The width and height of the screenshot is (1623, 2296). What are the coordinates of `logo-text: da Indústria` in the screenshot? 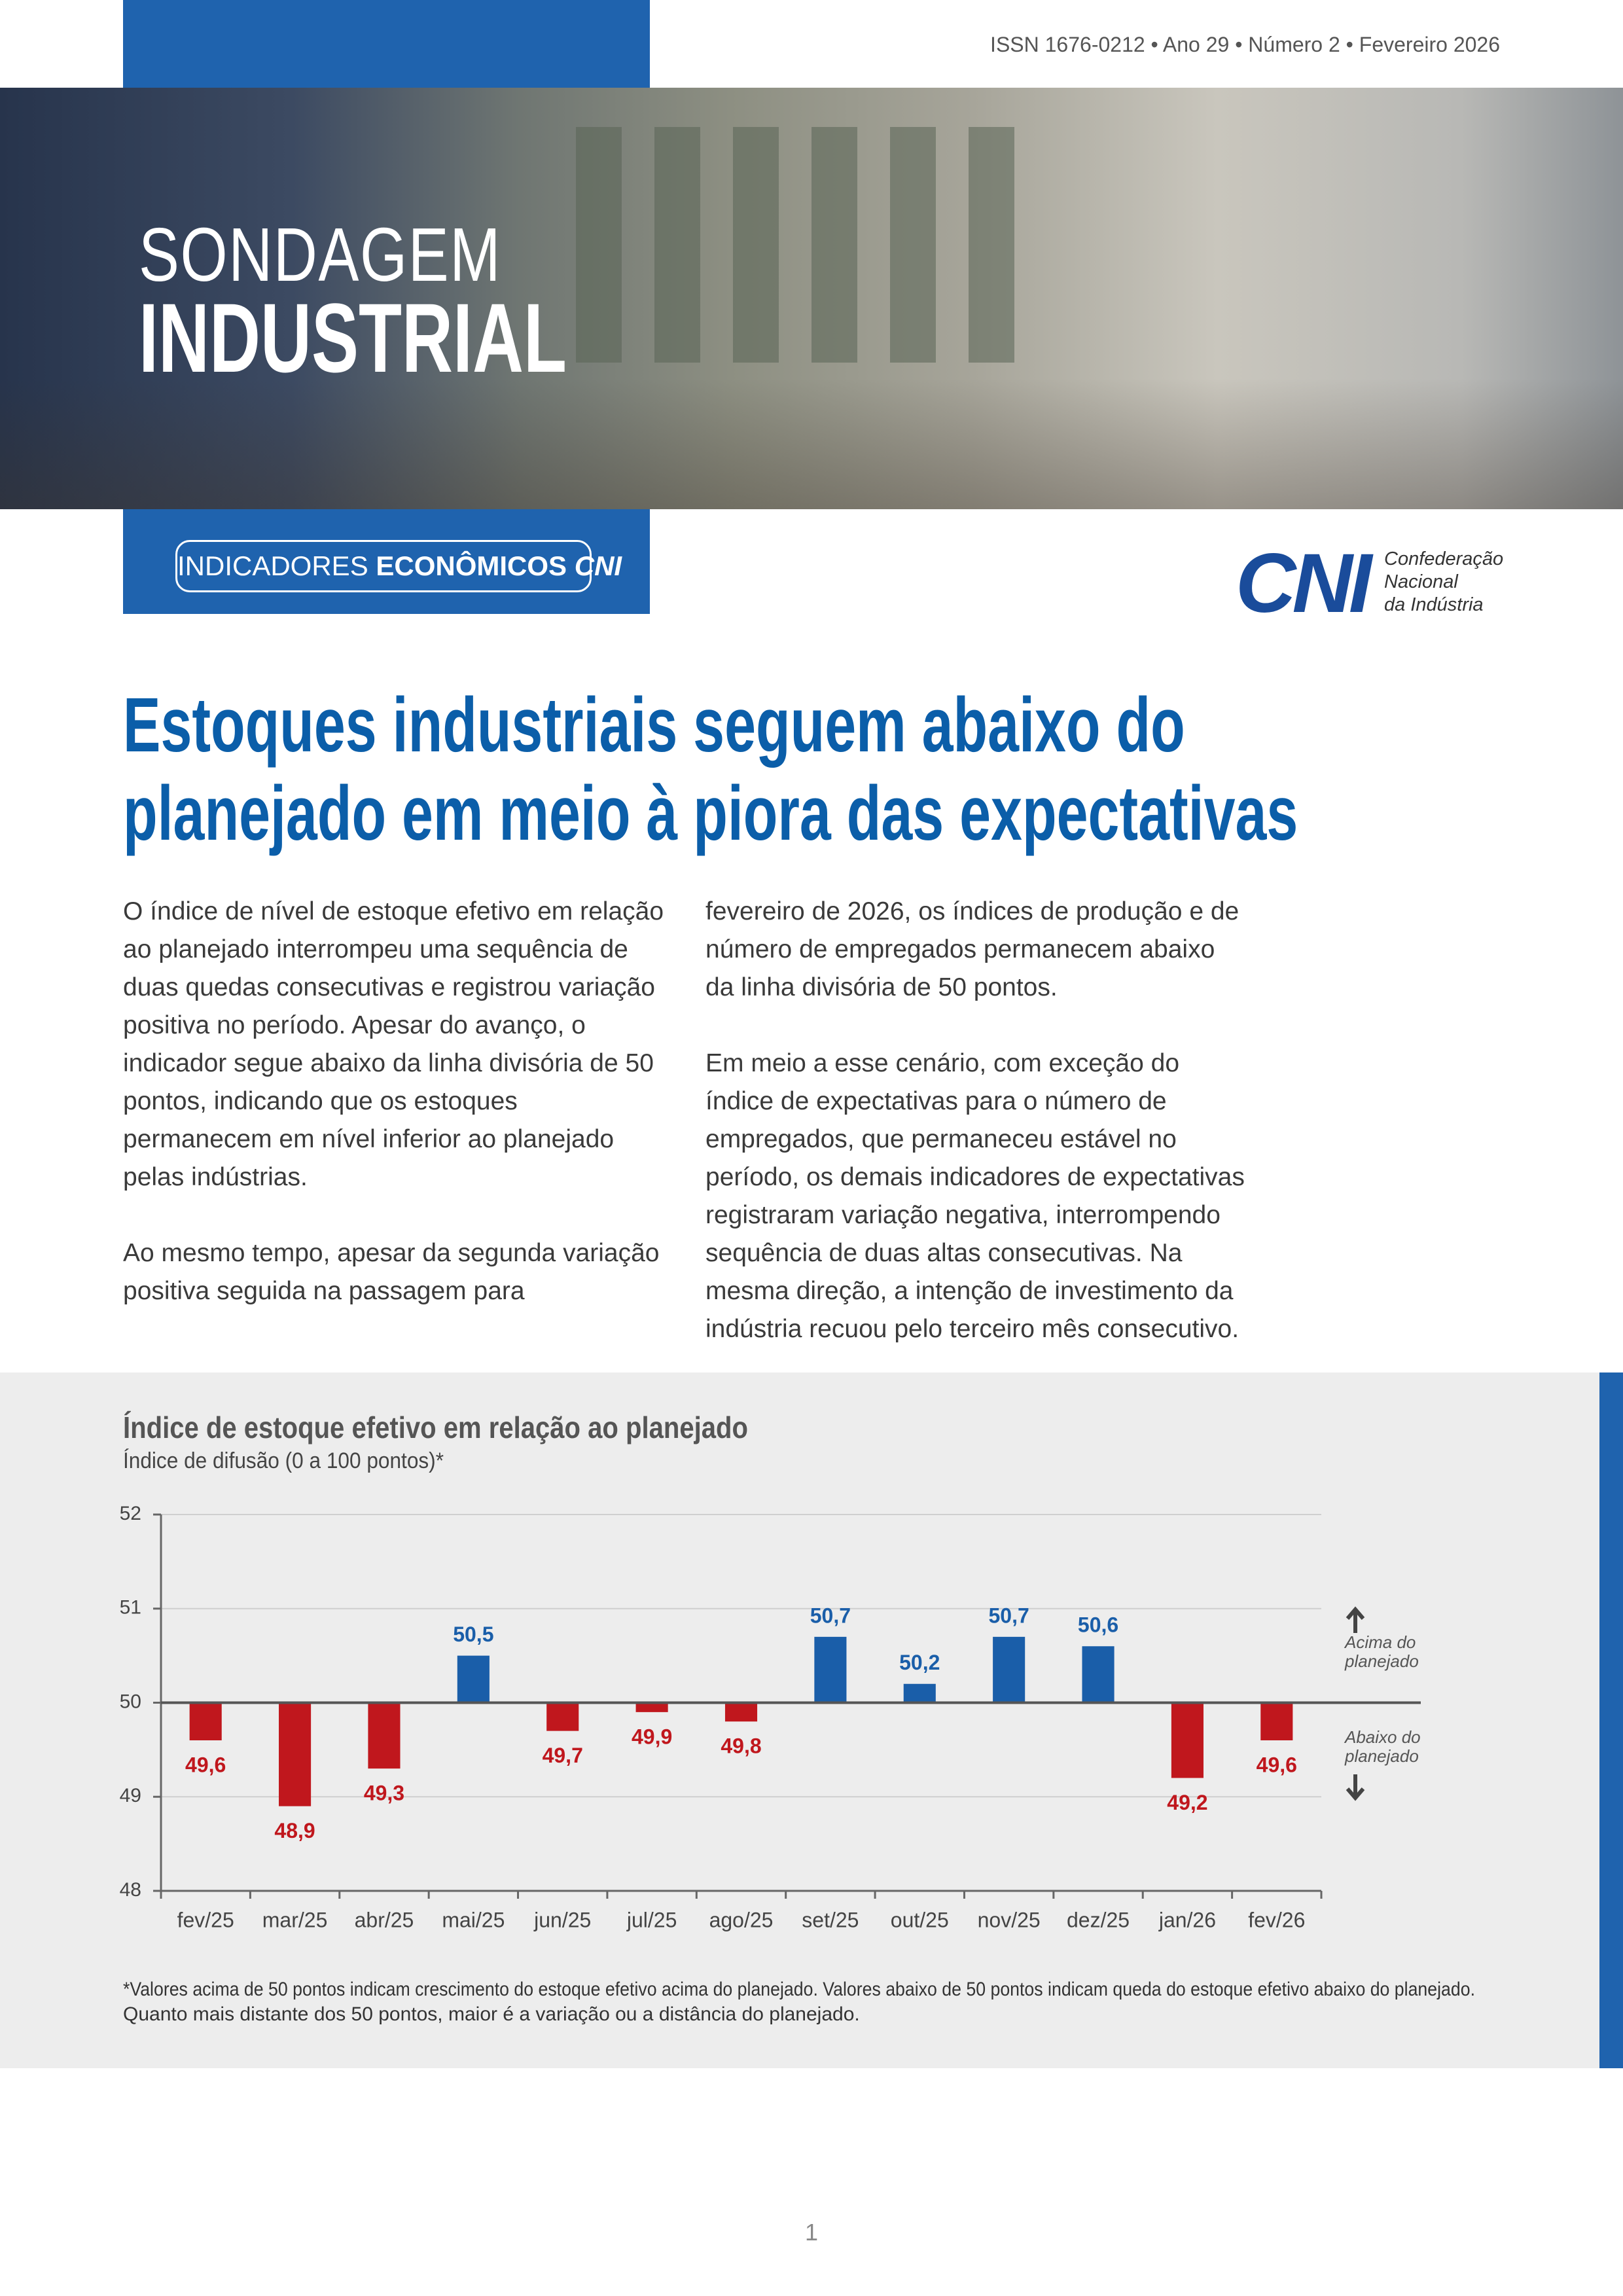 It's located at (1434, 604).